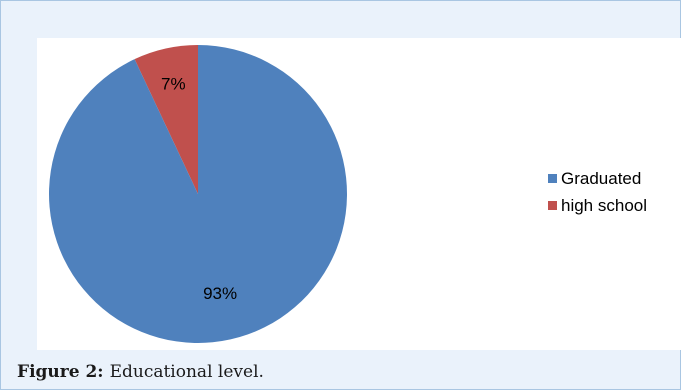 Image resolution: width=681 pixels, height=390 pixels. Describe the element at coordinates (166, 119) in the screenshot. I see `pie-slice-high-school` at that location.